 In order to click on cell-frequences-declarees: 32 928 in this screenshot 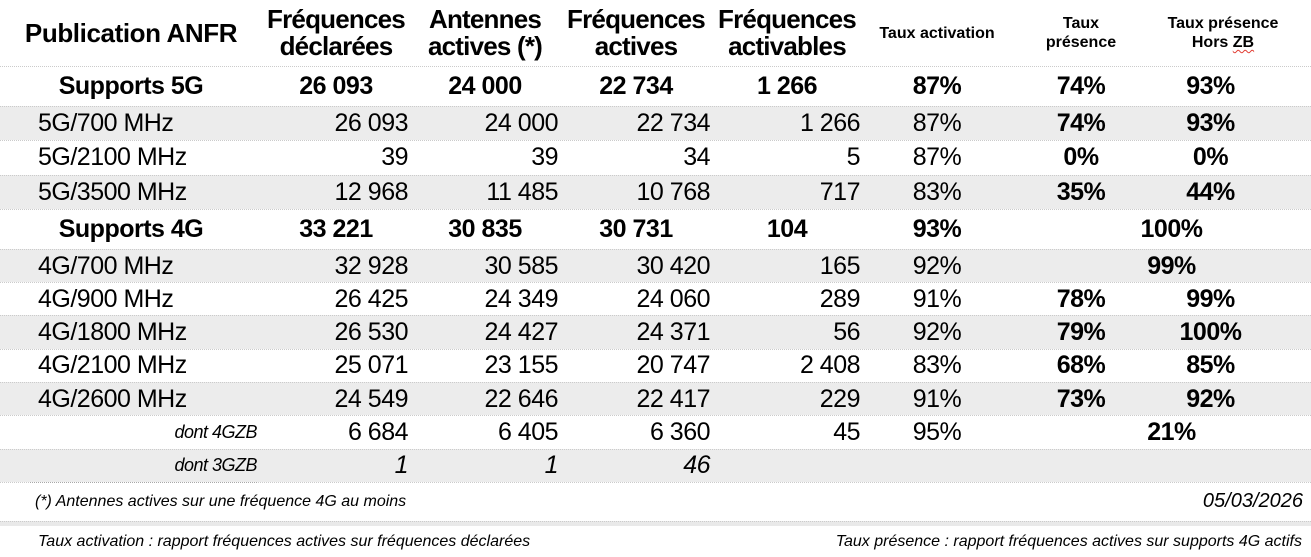, I will do `click(371, 265)`.